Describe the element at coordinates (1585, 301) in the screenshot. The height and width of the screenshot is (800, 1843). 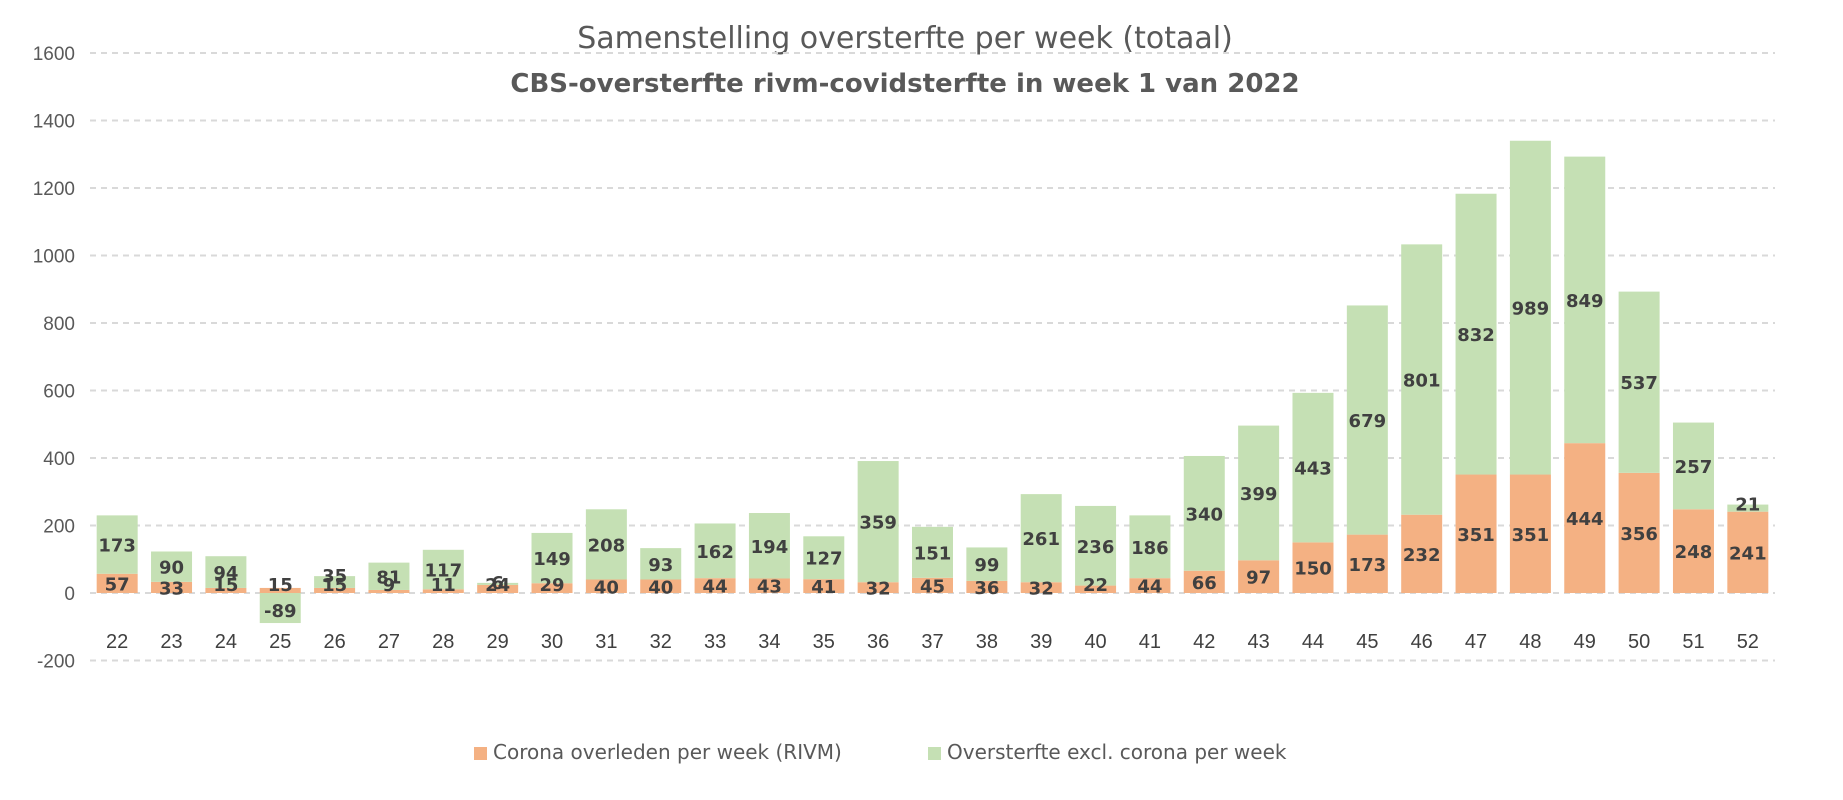
I see `data-label-oversterfte: 849` at that location.